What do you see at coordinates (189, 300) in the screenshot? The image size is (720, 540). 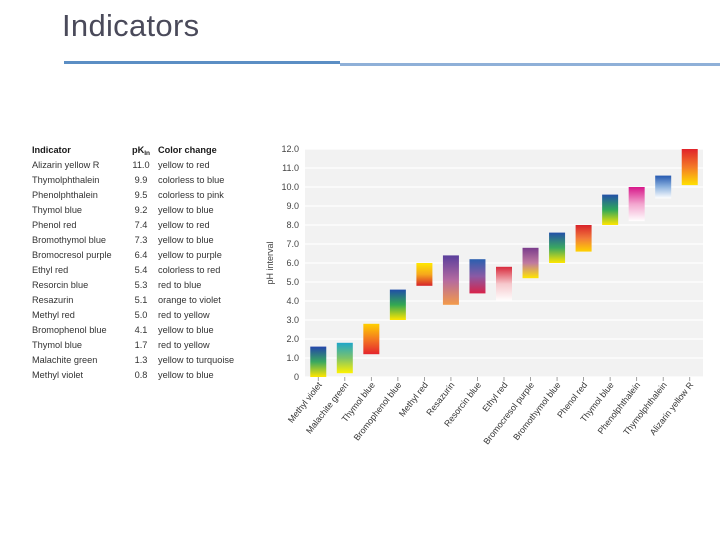 I see `cell-color-change: orange to violet` at bounding box center [189, 300].